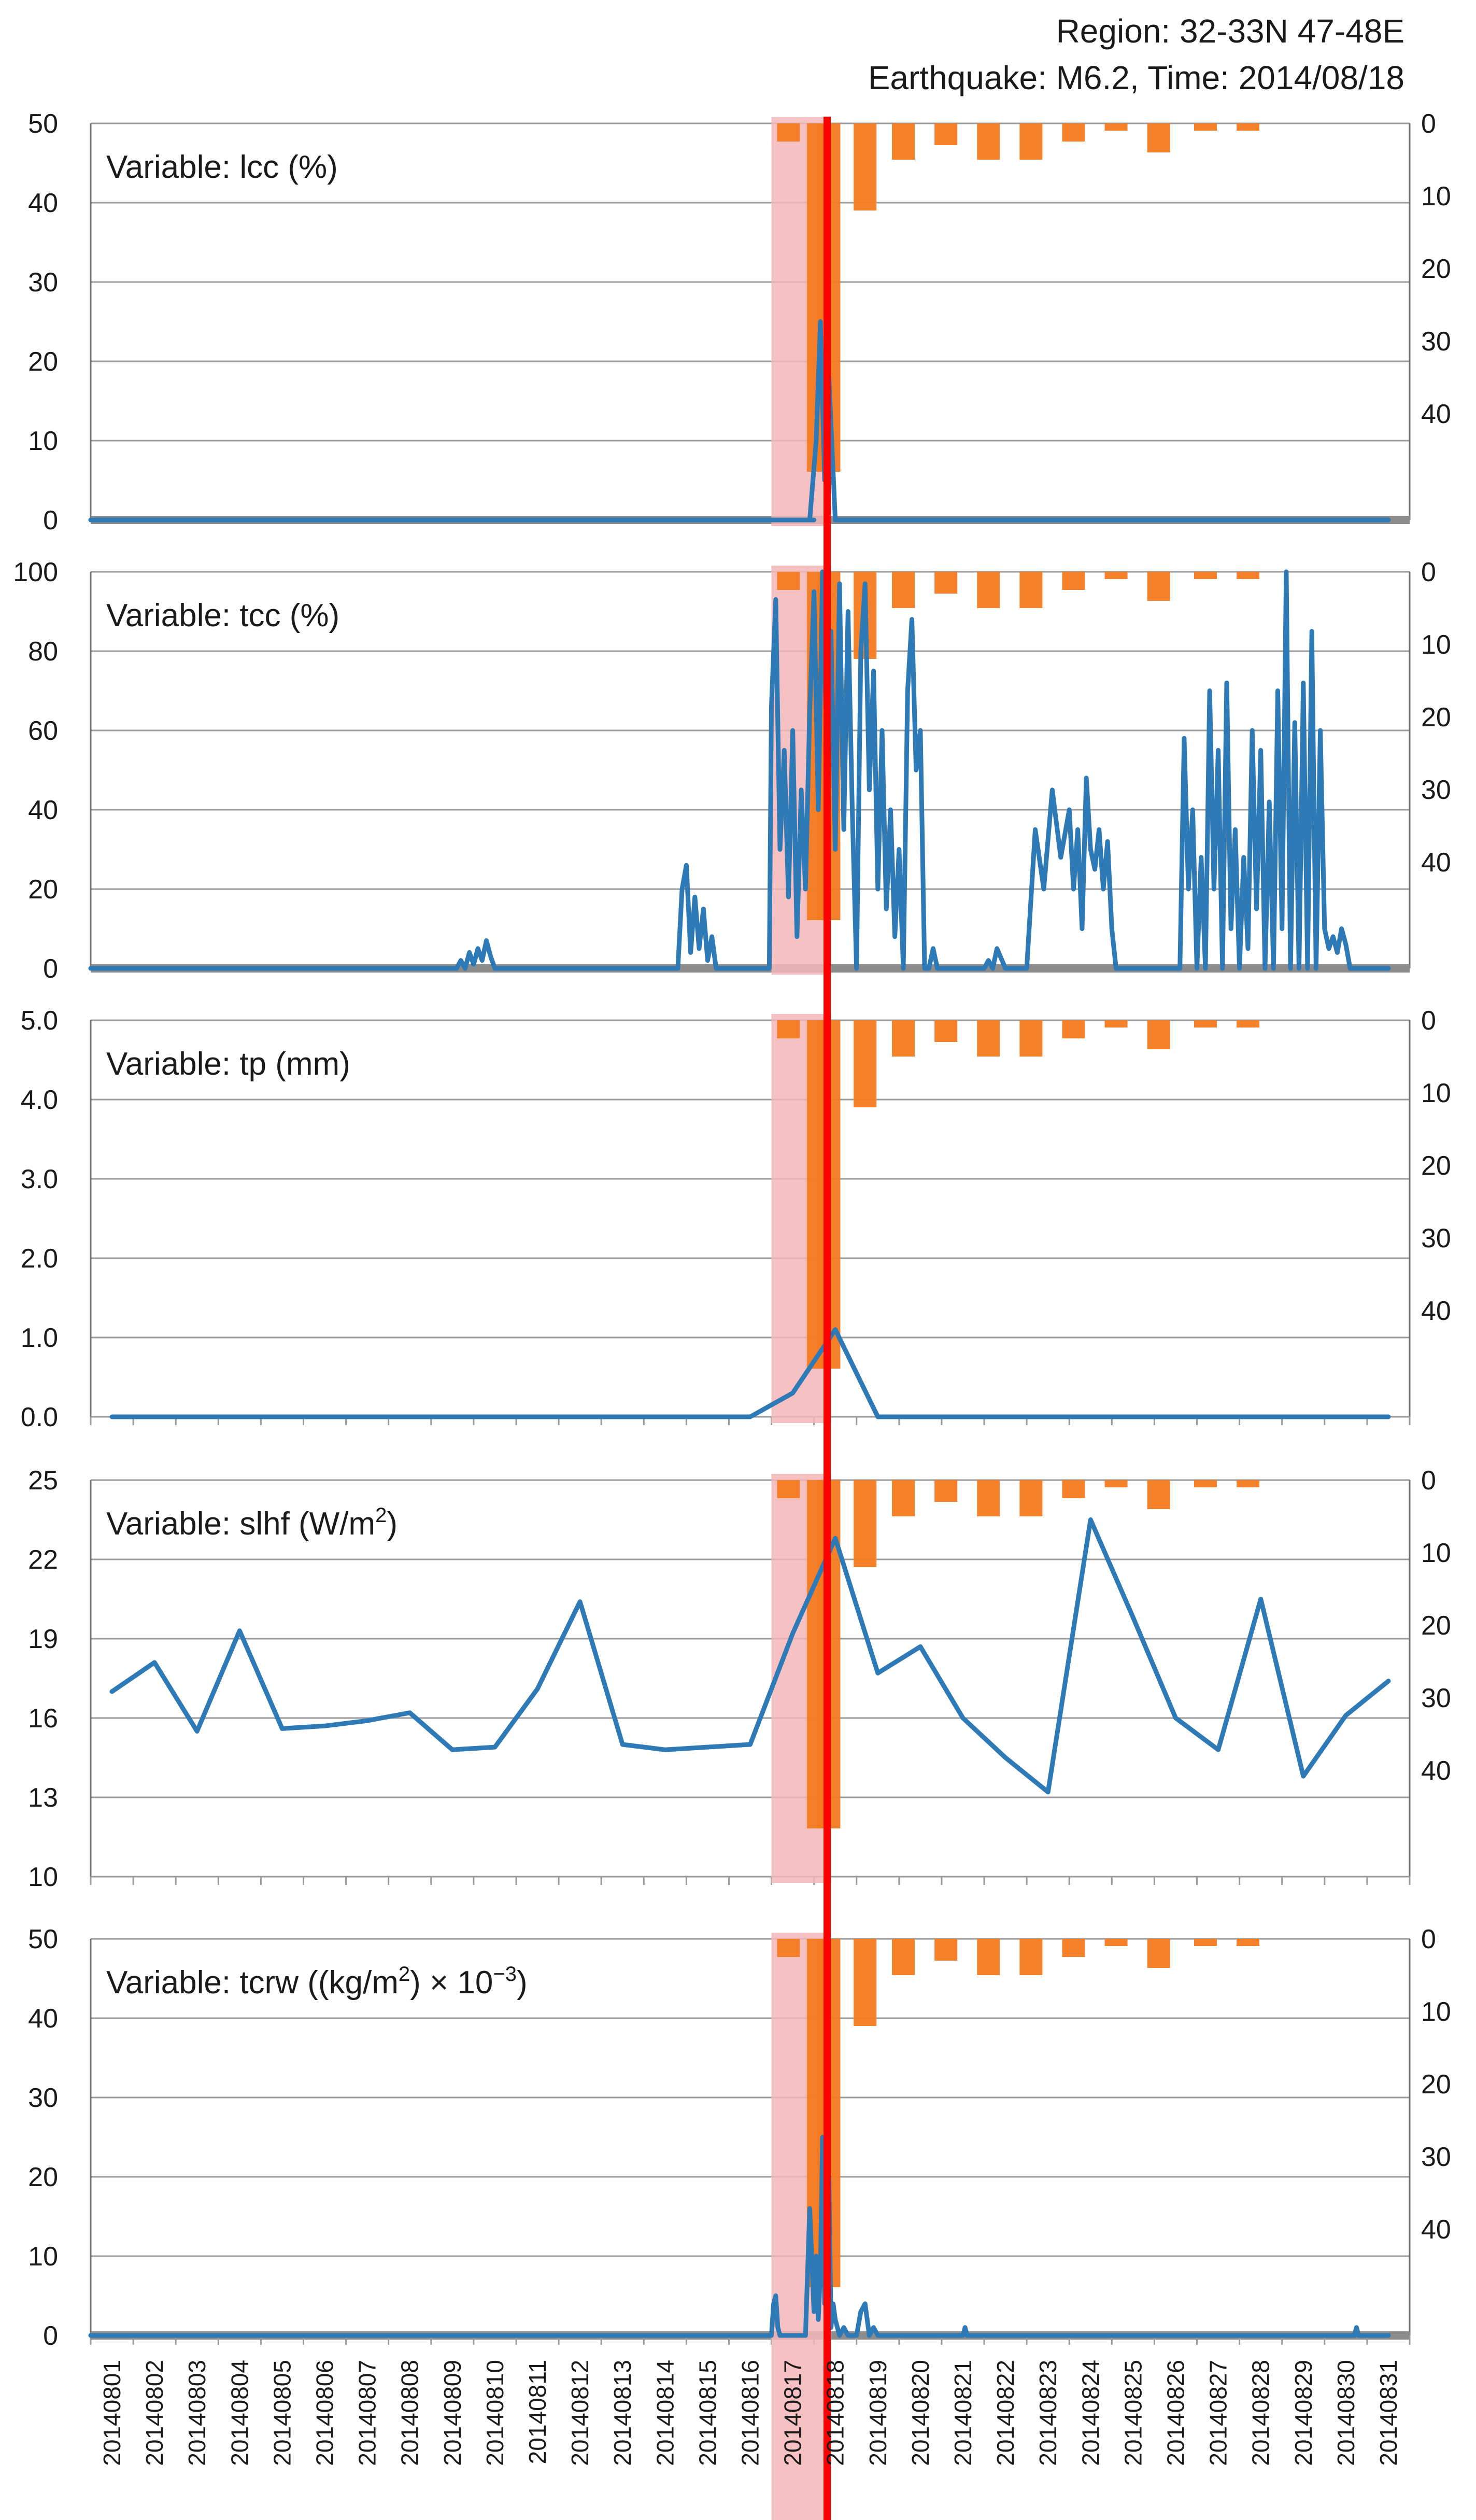  I want to click on x-tick-label: 20140805, so click(281, 2413).